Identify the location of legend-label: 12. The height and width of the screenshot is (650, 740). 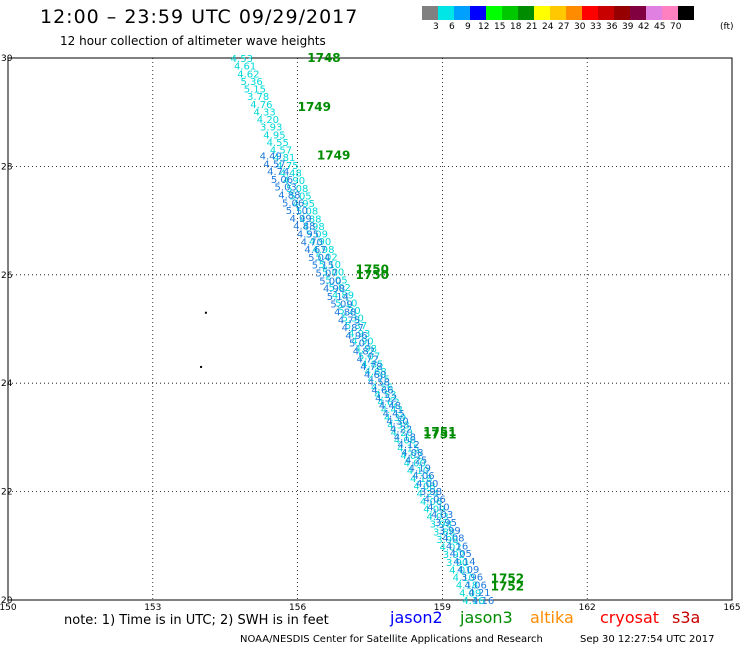
(484, 27).